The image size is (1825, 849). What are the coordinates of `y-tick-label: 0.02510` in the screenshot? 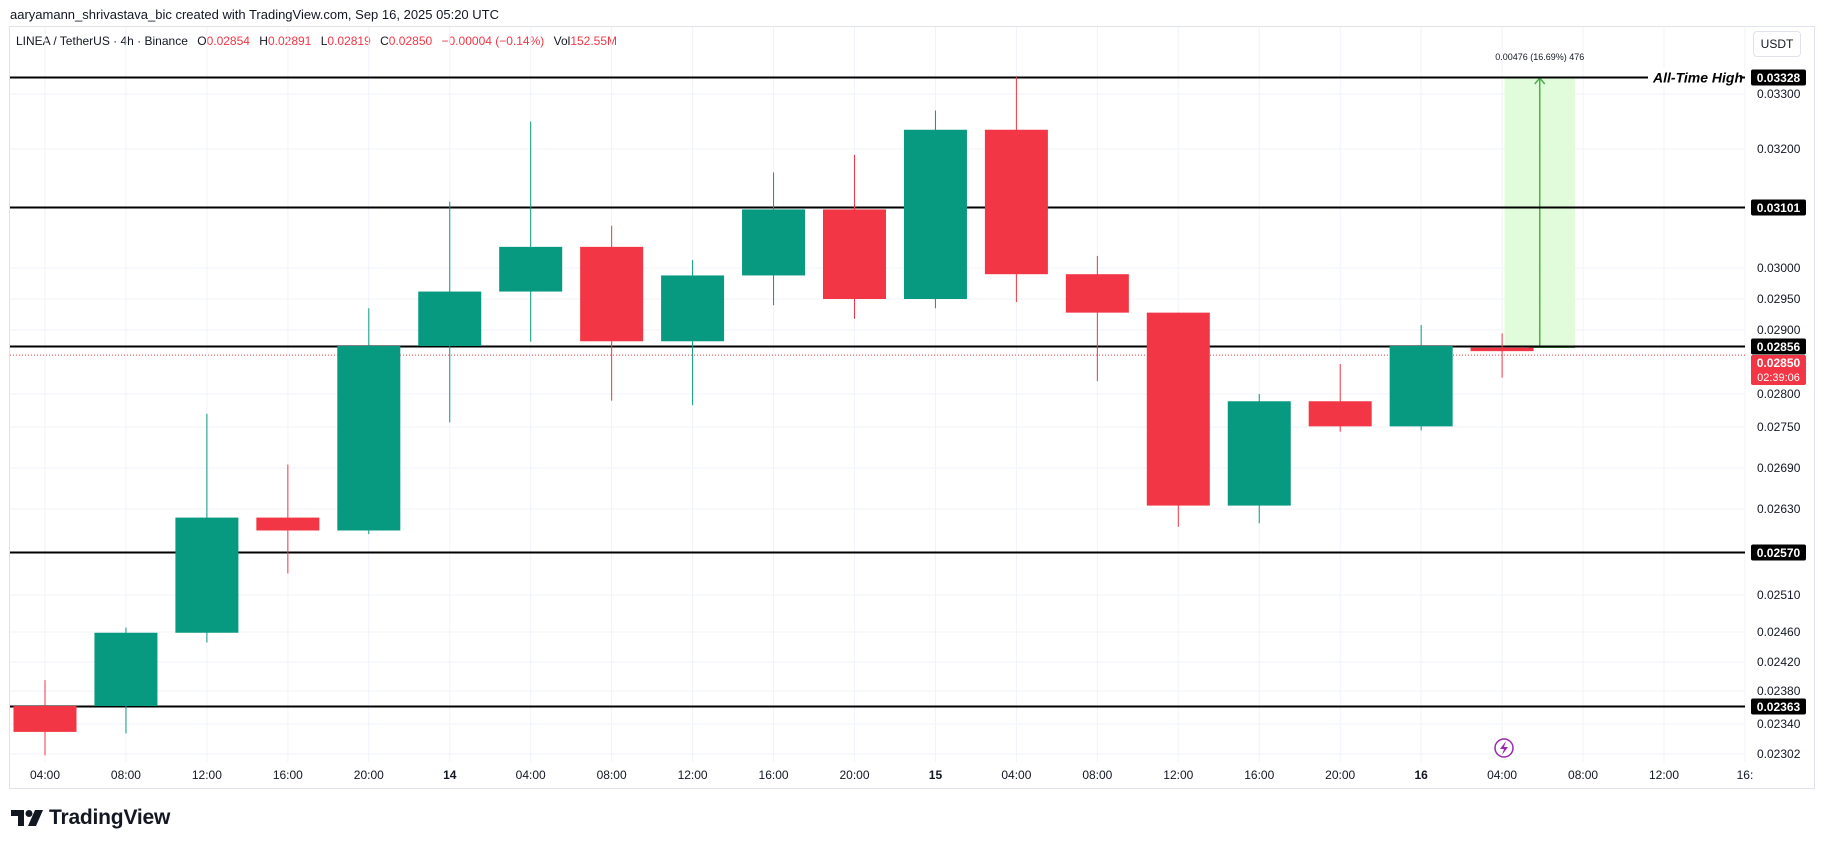 It's located at (1779, 595).